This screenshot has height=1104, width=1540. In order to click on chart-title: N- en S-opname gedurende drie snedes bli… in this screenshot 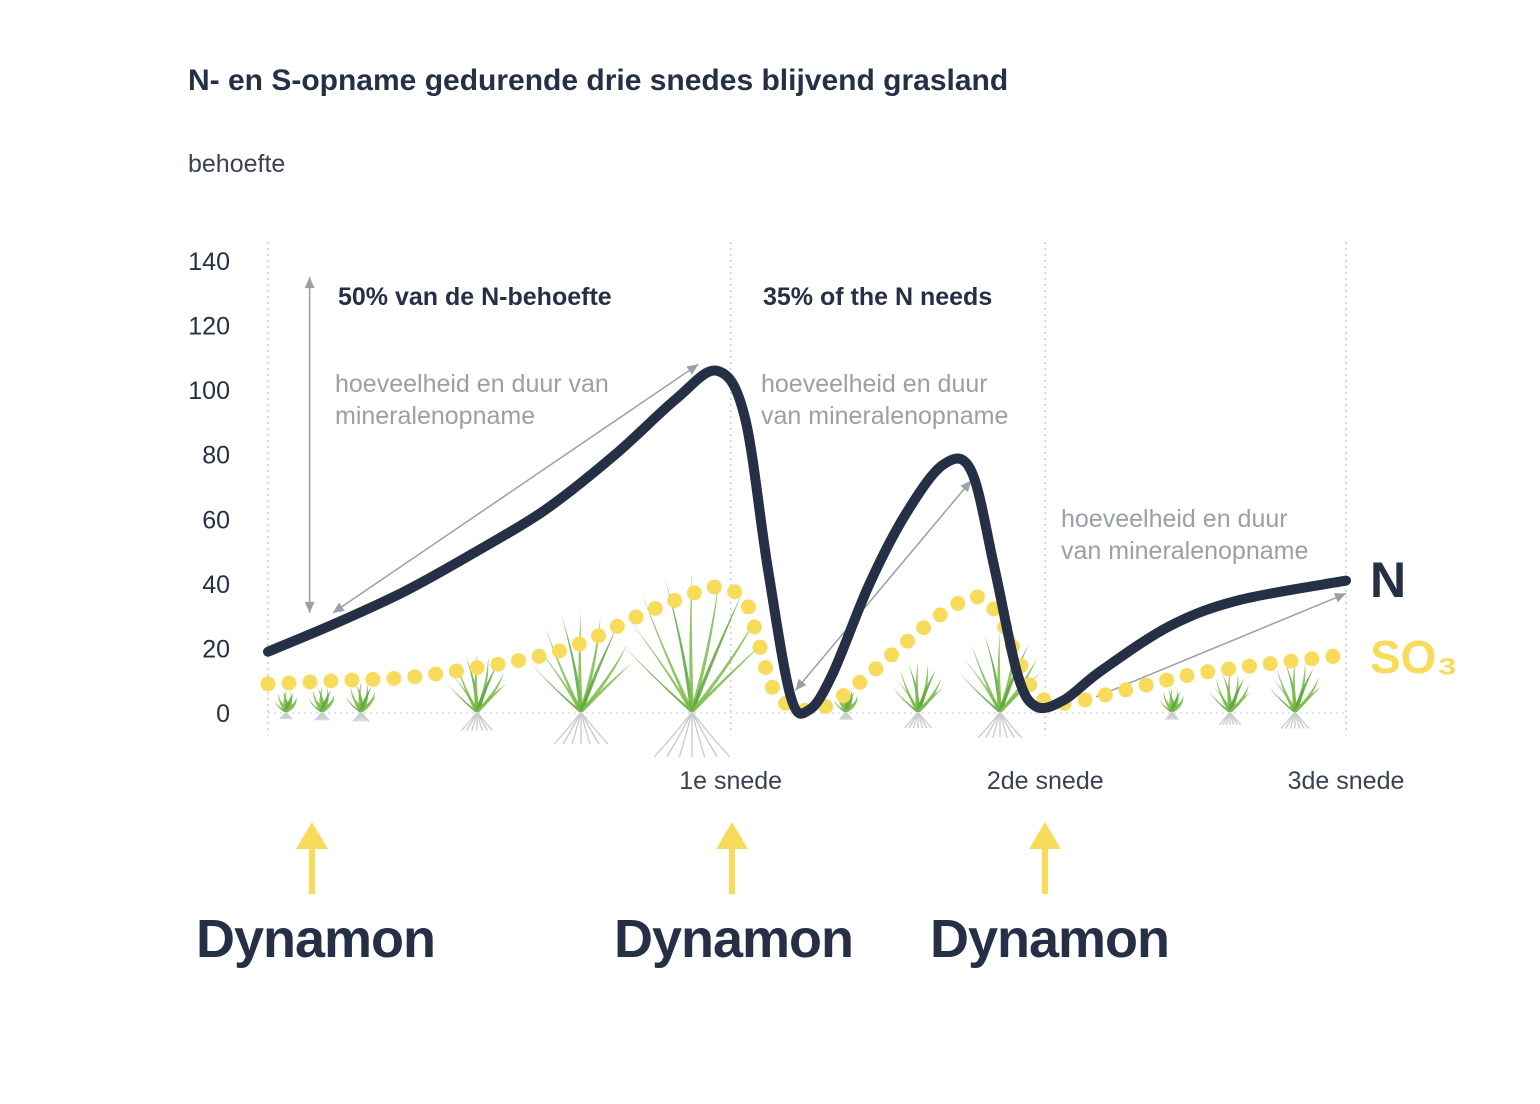, I will do `click(598, 80)`.